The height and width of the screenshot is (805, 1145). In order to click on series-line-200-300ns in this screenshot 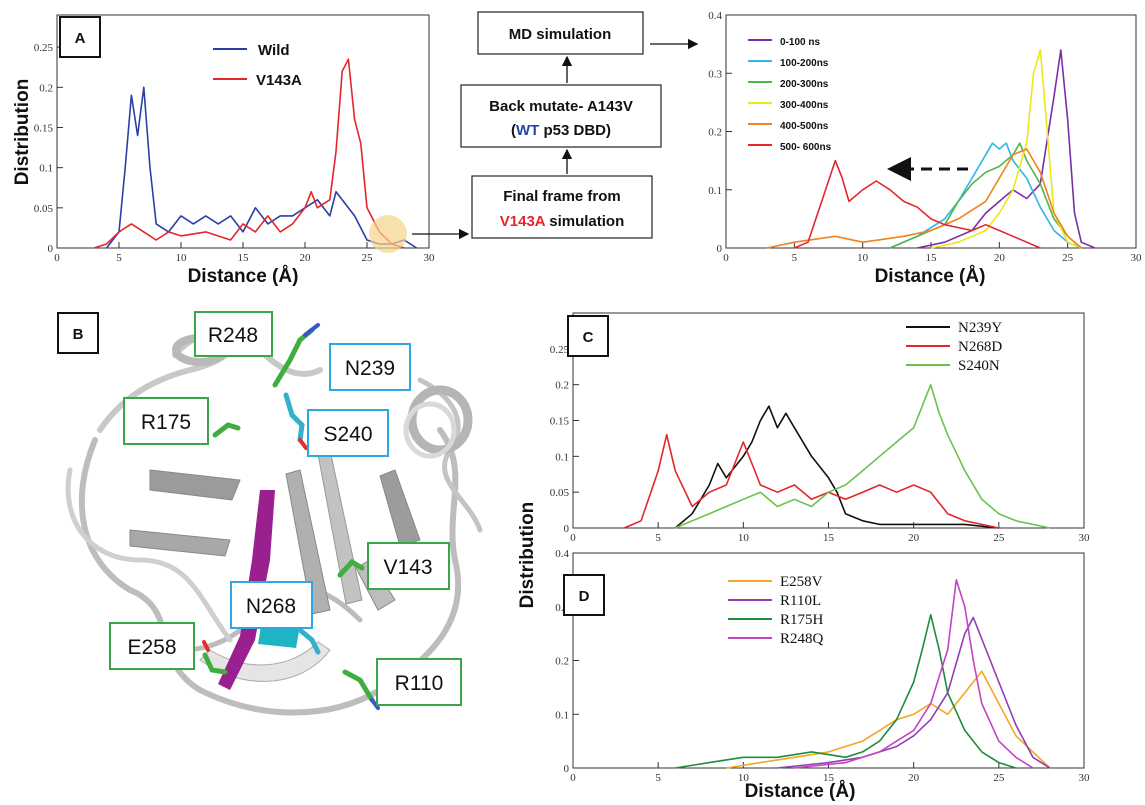, I will do `click(985, 195)`.